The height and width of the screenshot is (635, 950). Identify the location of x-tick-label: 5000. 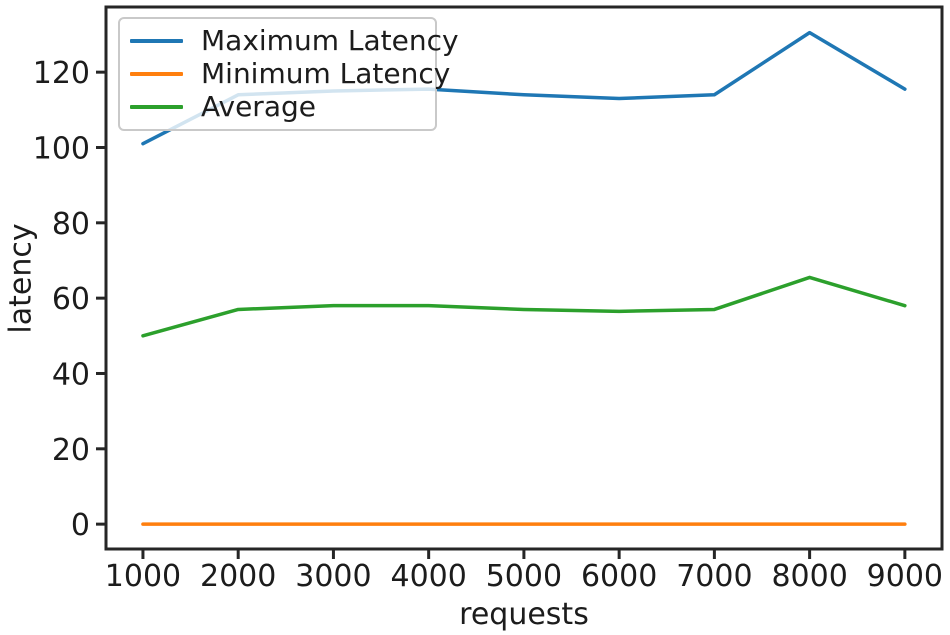
(524, 576).